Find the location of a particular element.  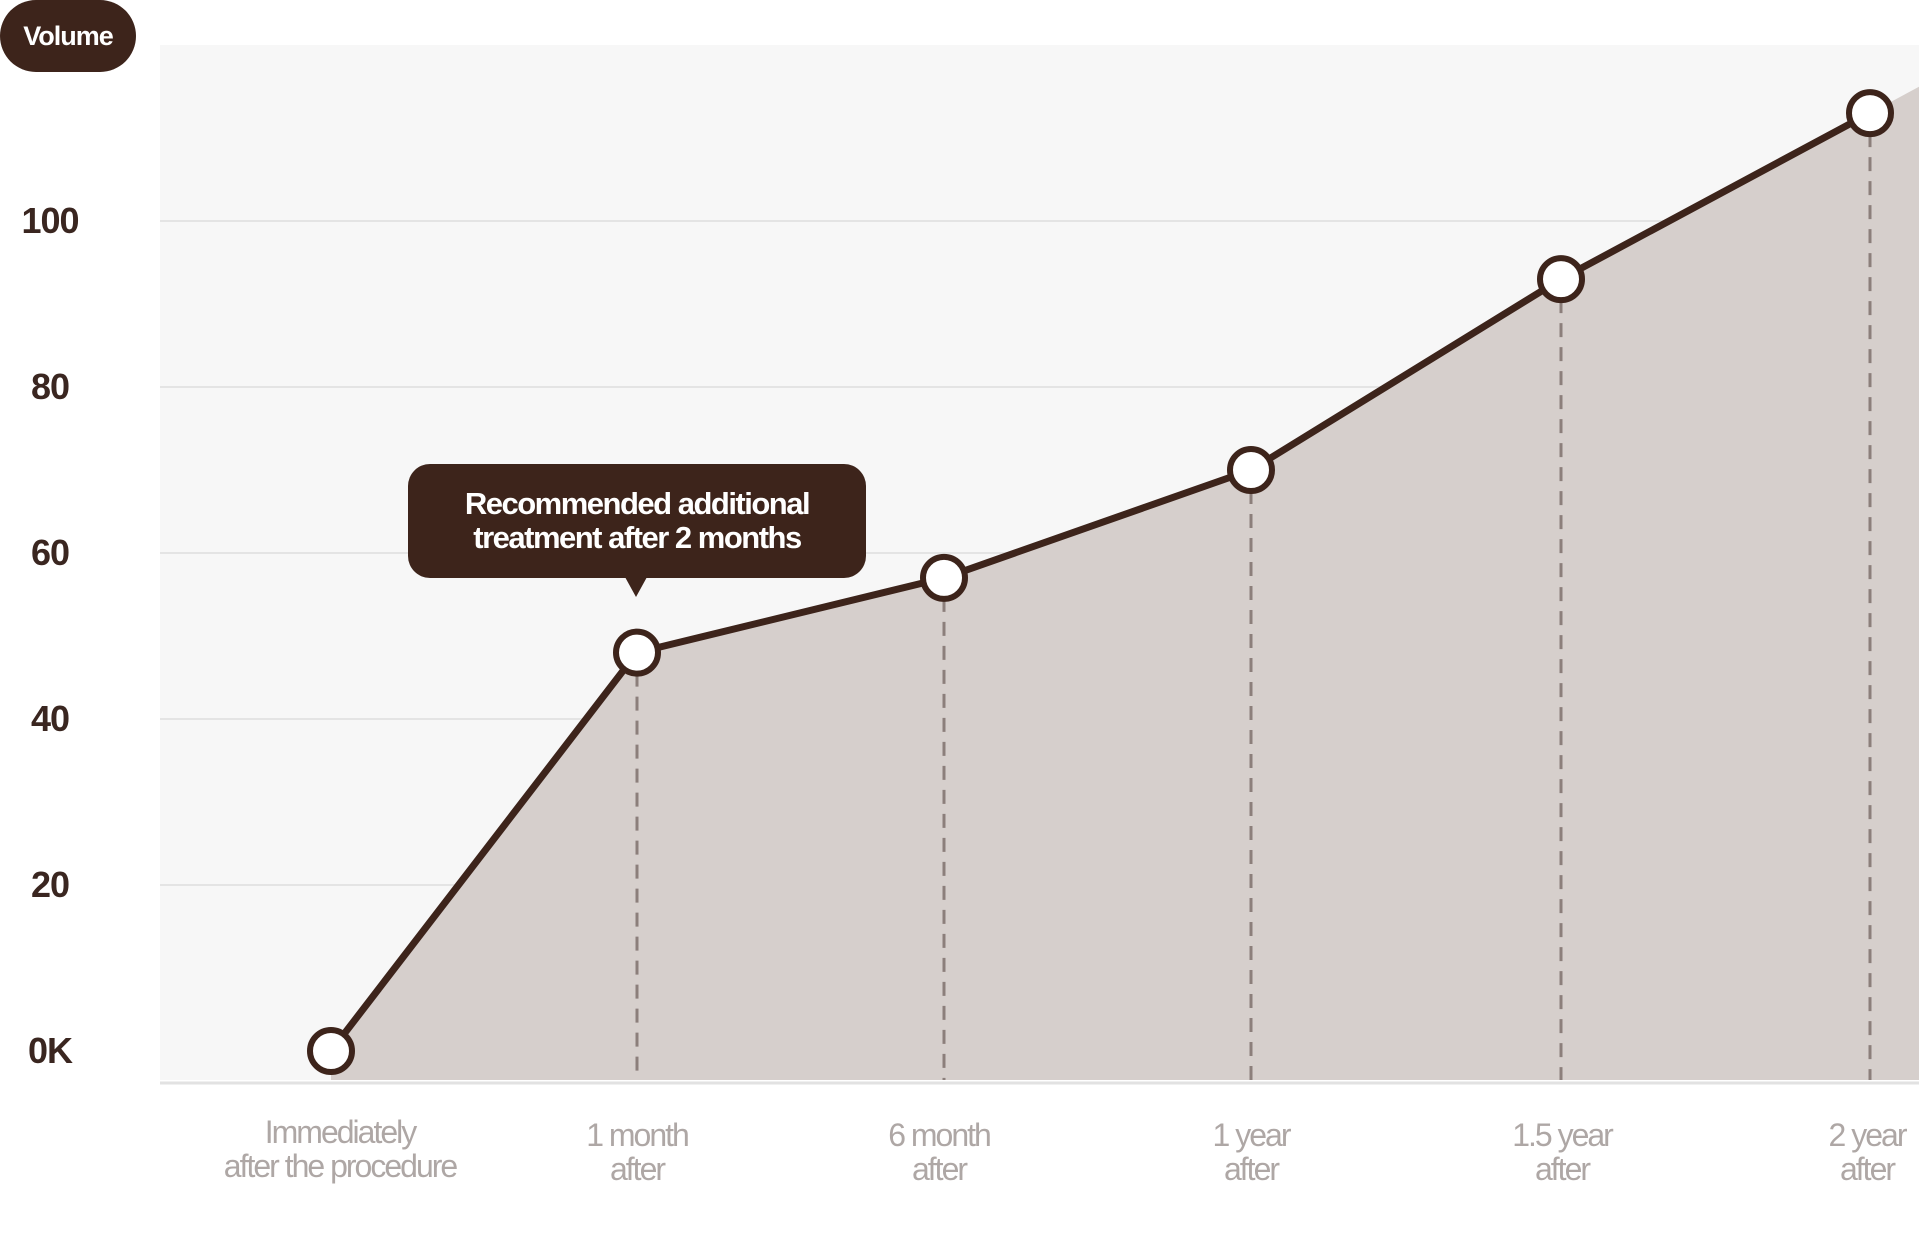

annotation-callout-tail is located at coordinates (636, 587).